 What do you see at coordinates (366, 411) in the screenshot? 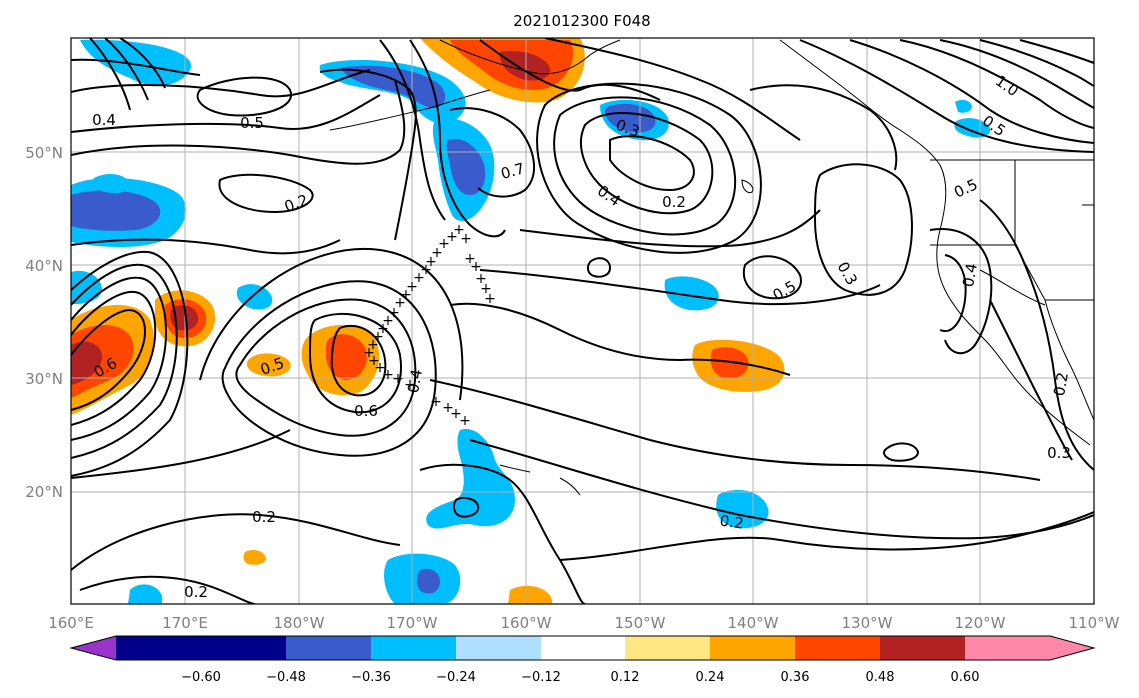
I see `contour-label: 0.6` at bounding box center [366, 411].